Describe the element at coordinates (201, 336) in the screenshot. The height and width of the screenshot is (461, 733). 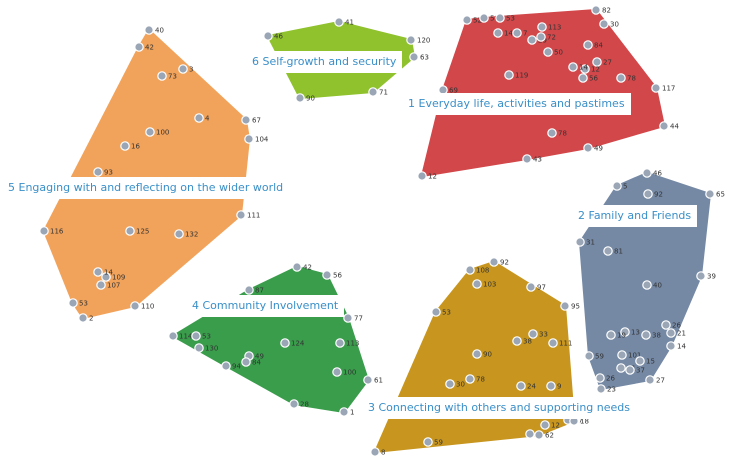
I see `cluster-4-point: 53` at that location.